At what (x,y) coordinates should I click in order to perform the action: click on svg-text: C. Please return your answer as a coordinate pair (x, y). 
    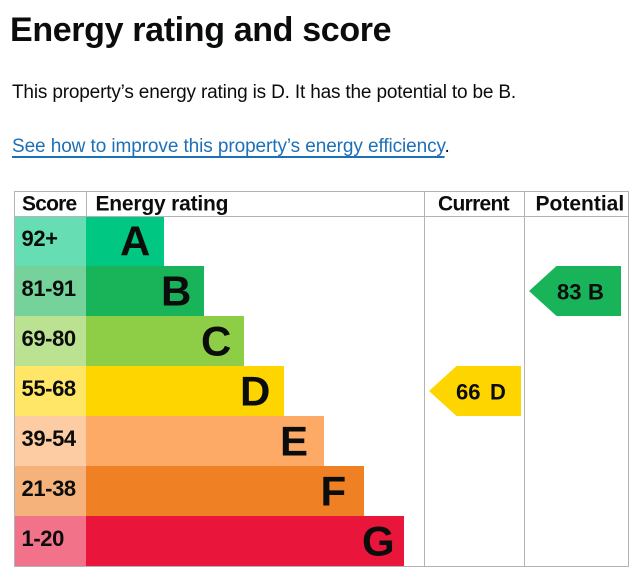
    Looking at the image, I should click on (216, 340).